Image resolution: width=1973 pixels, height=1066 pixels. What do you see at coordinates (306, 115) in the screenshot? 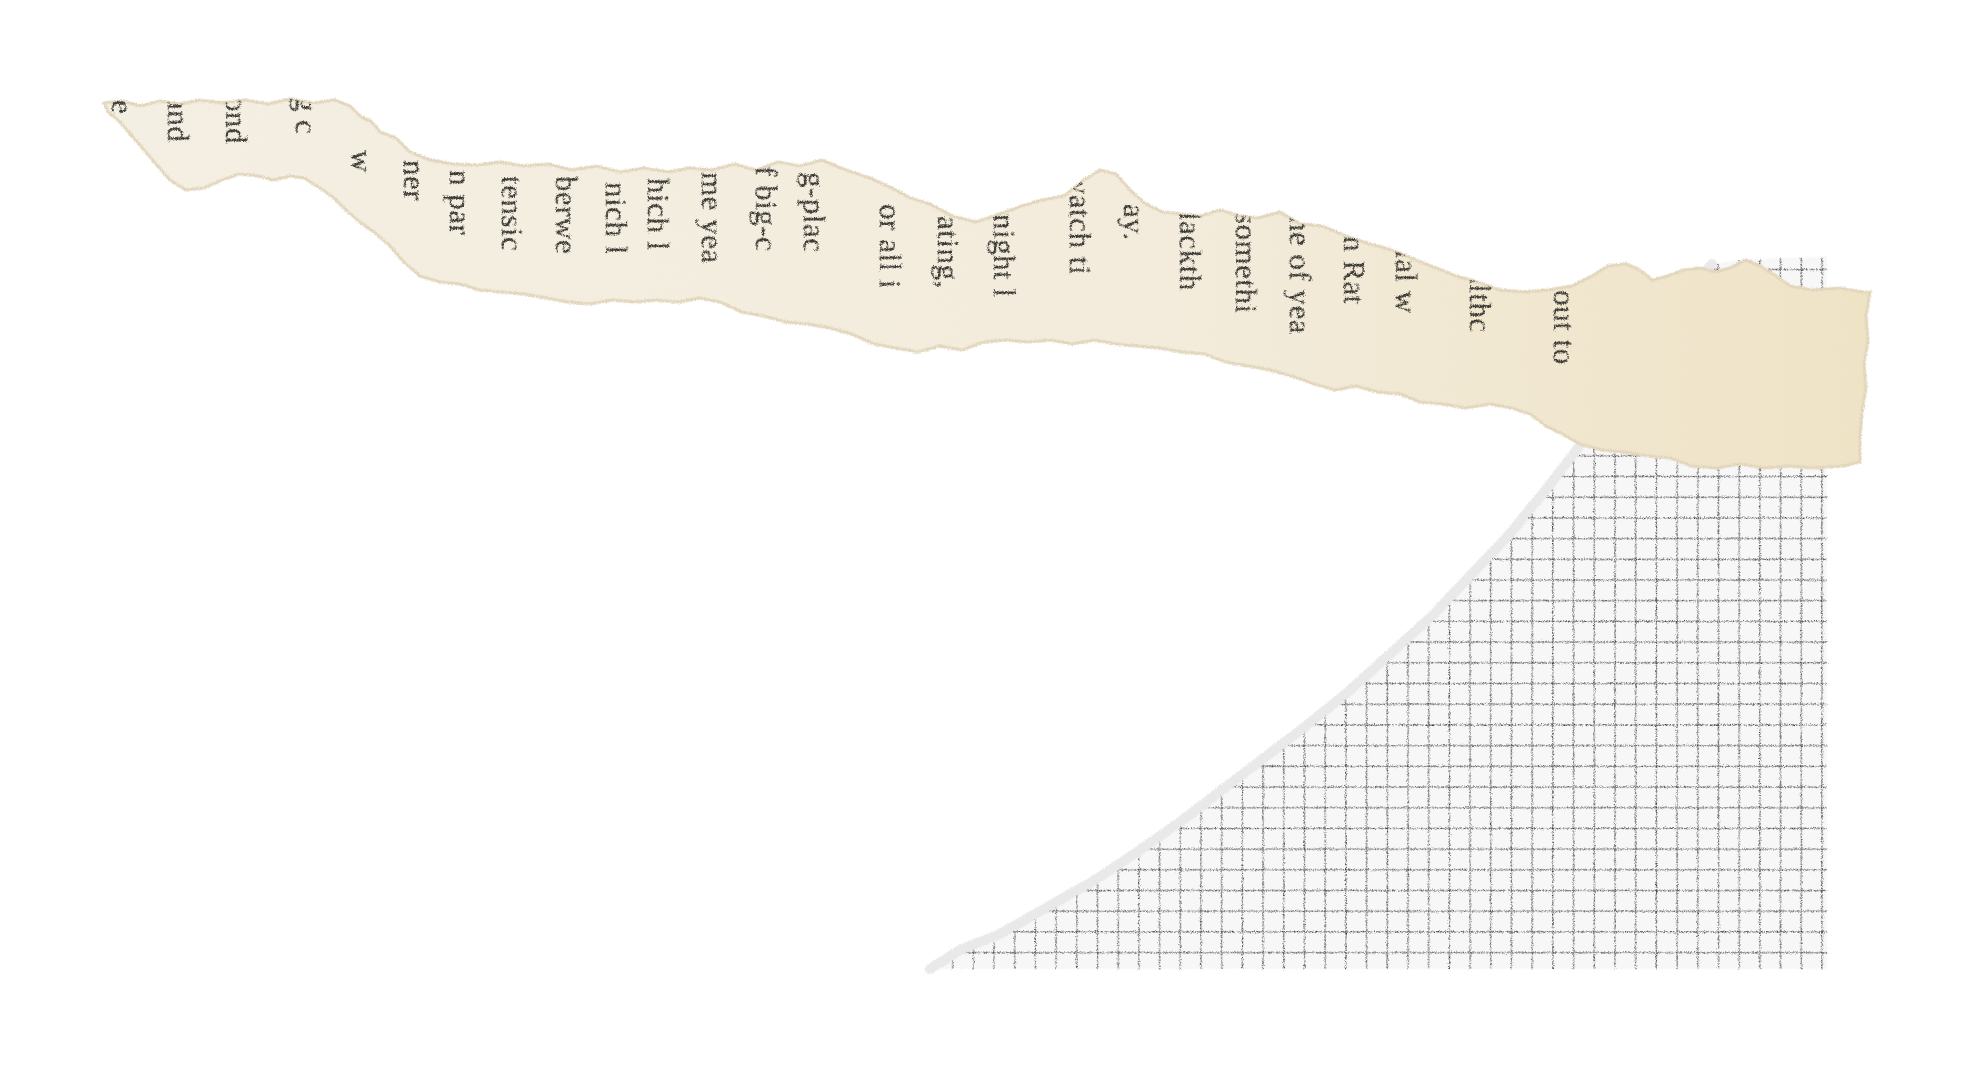
I see `newspaper-text-fragment: g c` at bounding box center [306, 115].